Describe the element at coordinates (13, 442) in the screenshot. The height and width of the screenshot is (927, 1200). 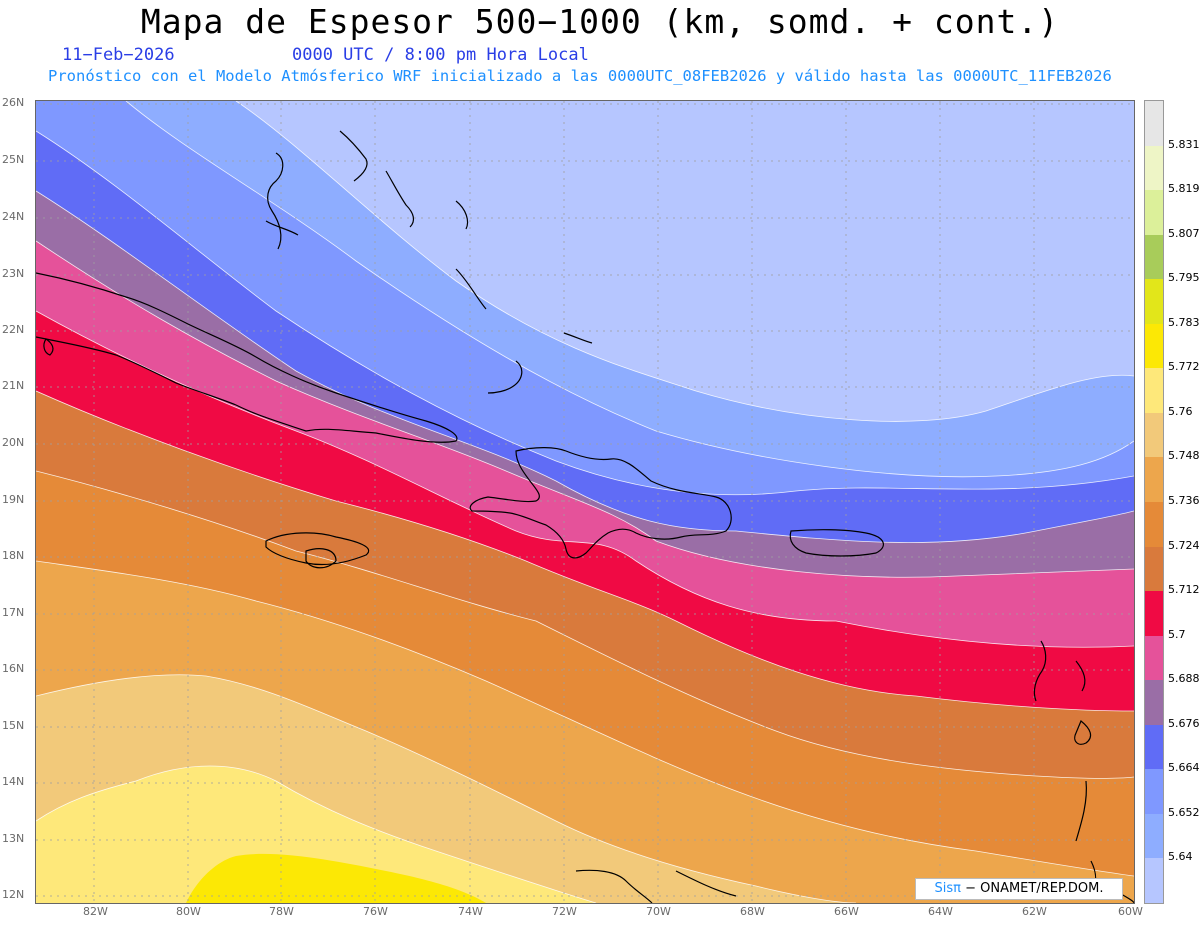
I see `lat-label: 20N` at that location.